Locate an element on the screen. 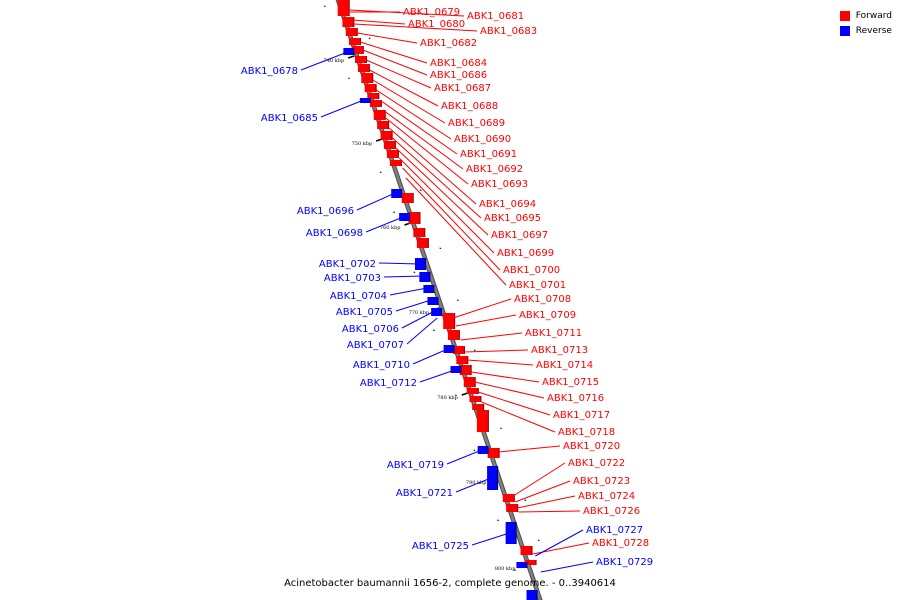 The width and height of the screenshot is (900, 600). reverse-gene-label: ABK1_0704 is located at coordinates (358, 296).